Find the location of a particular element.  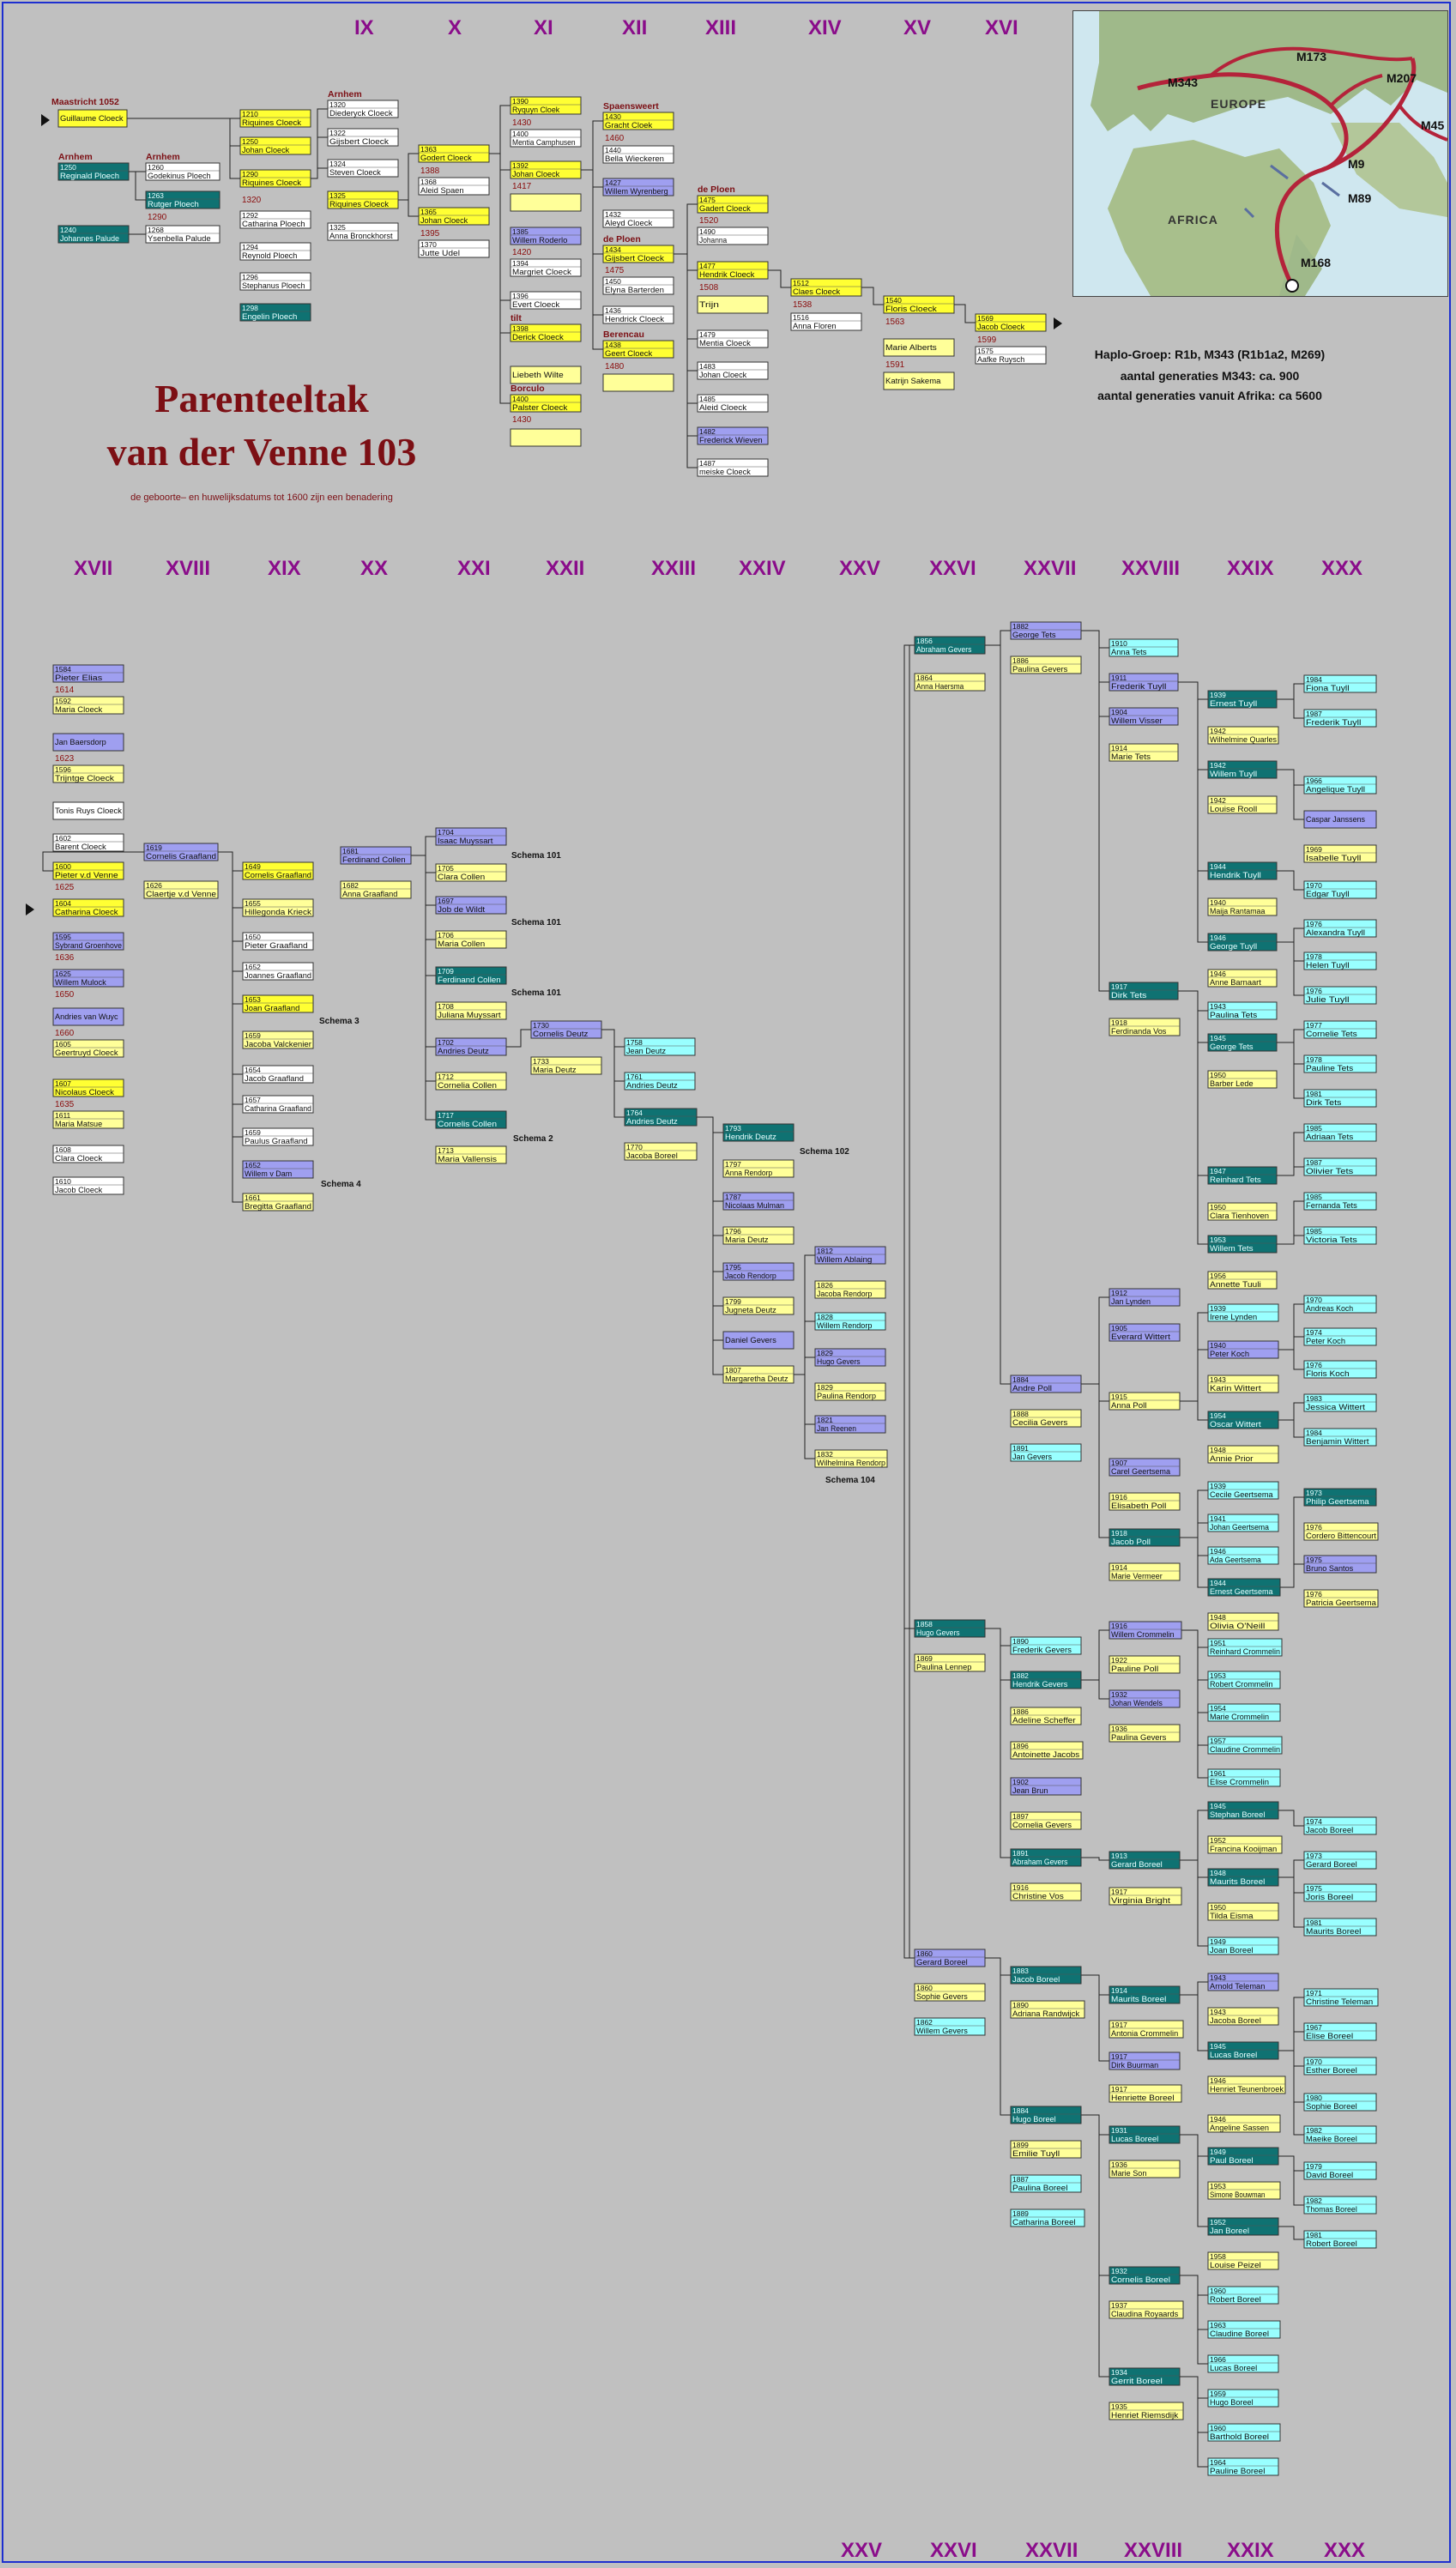

year-note: 1417 is located at coordinates (522, 186).